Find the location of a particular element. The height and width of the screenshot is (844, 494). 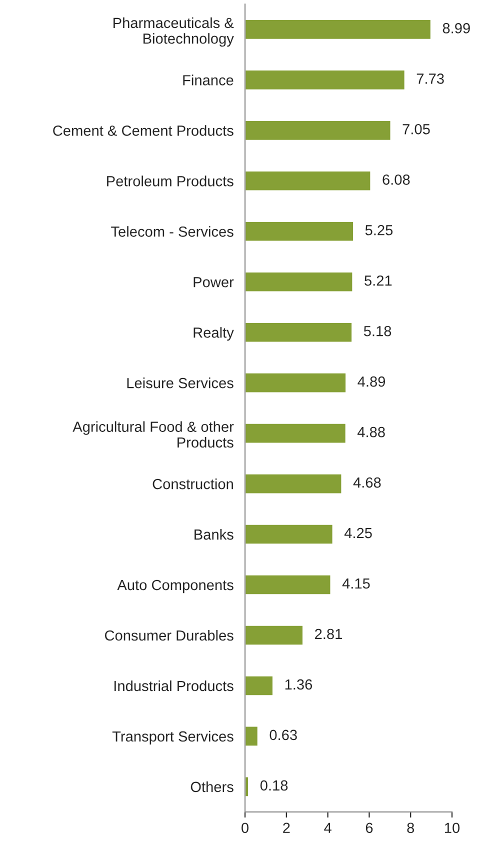

x-tick-label: 6 is located at coordinates (369, 828).